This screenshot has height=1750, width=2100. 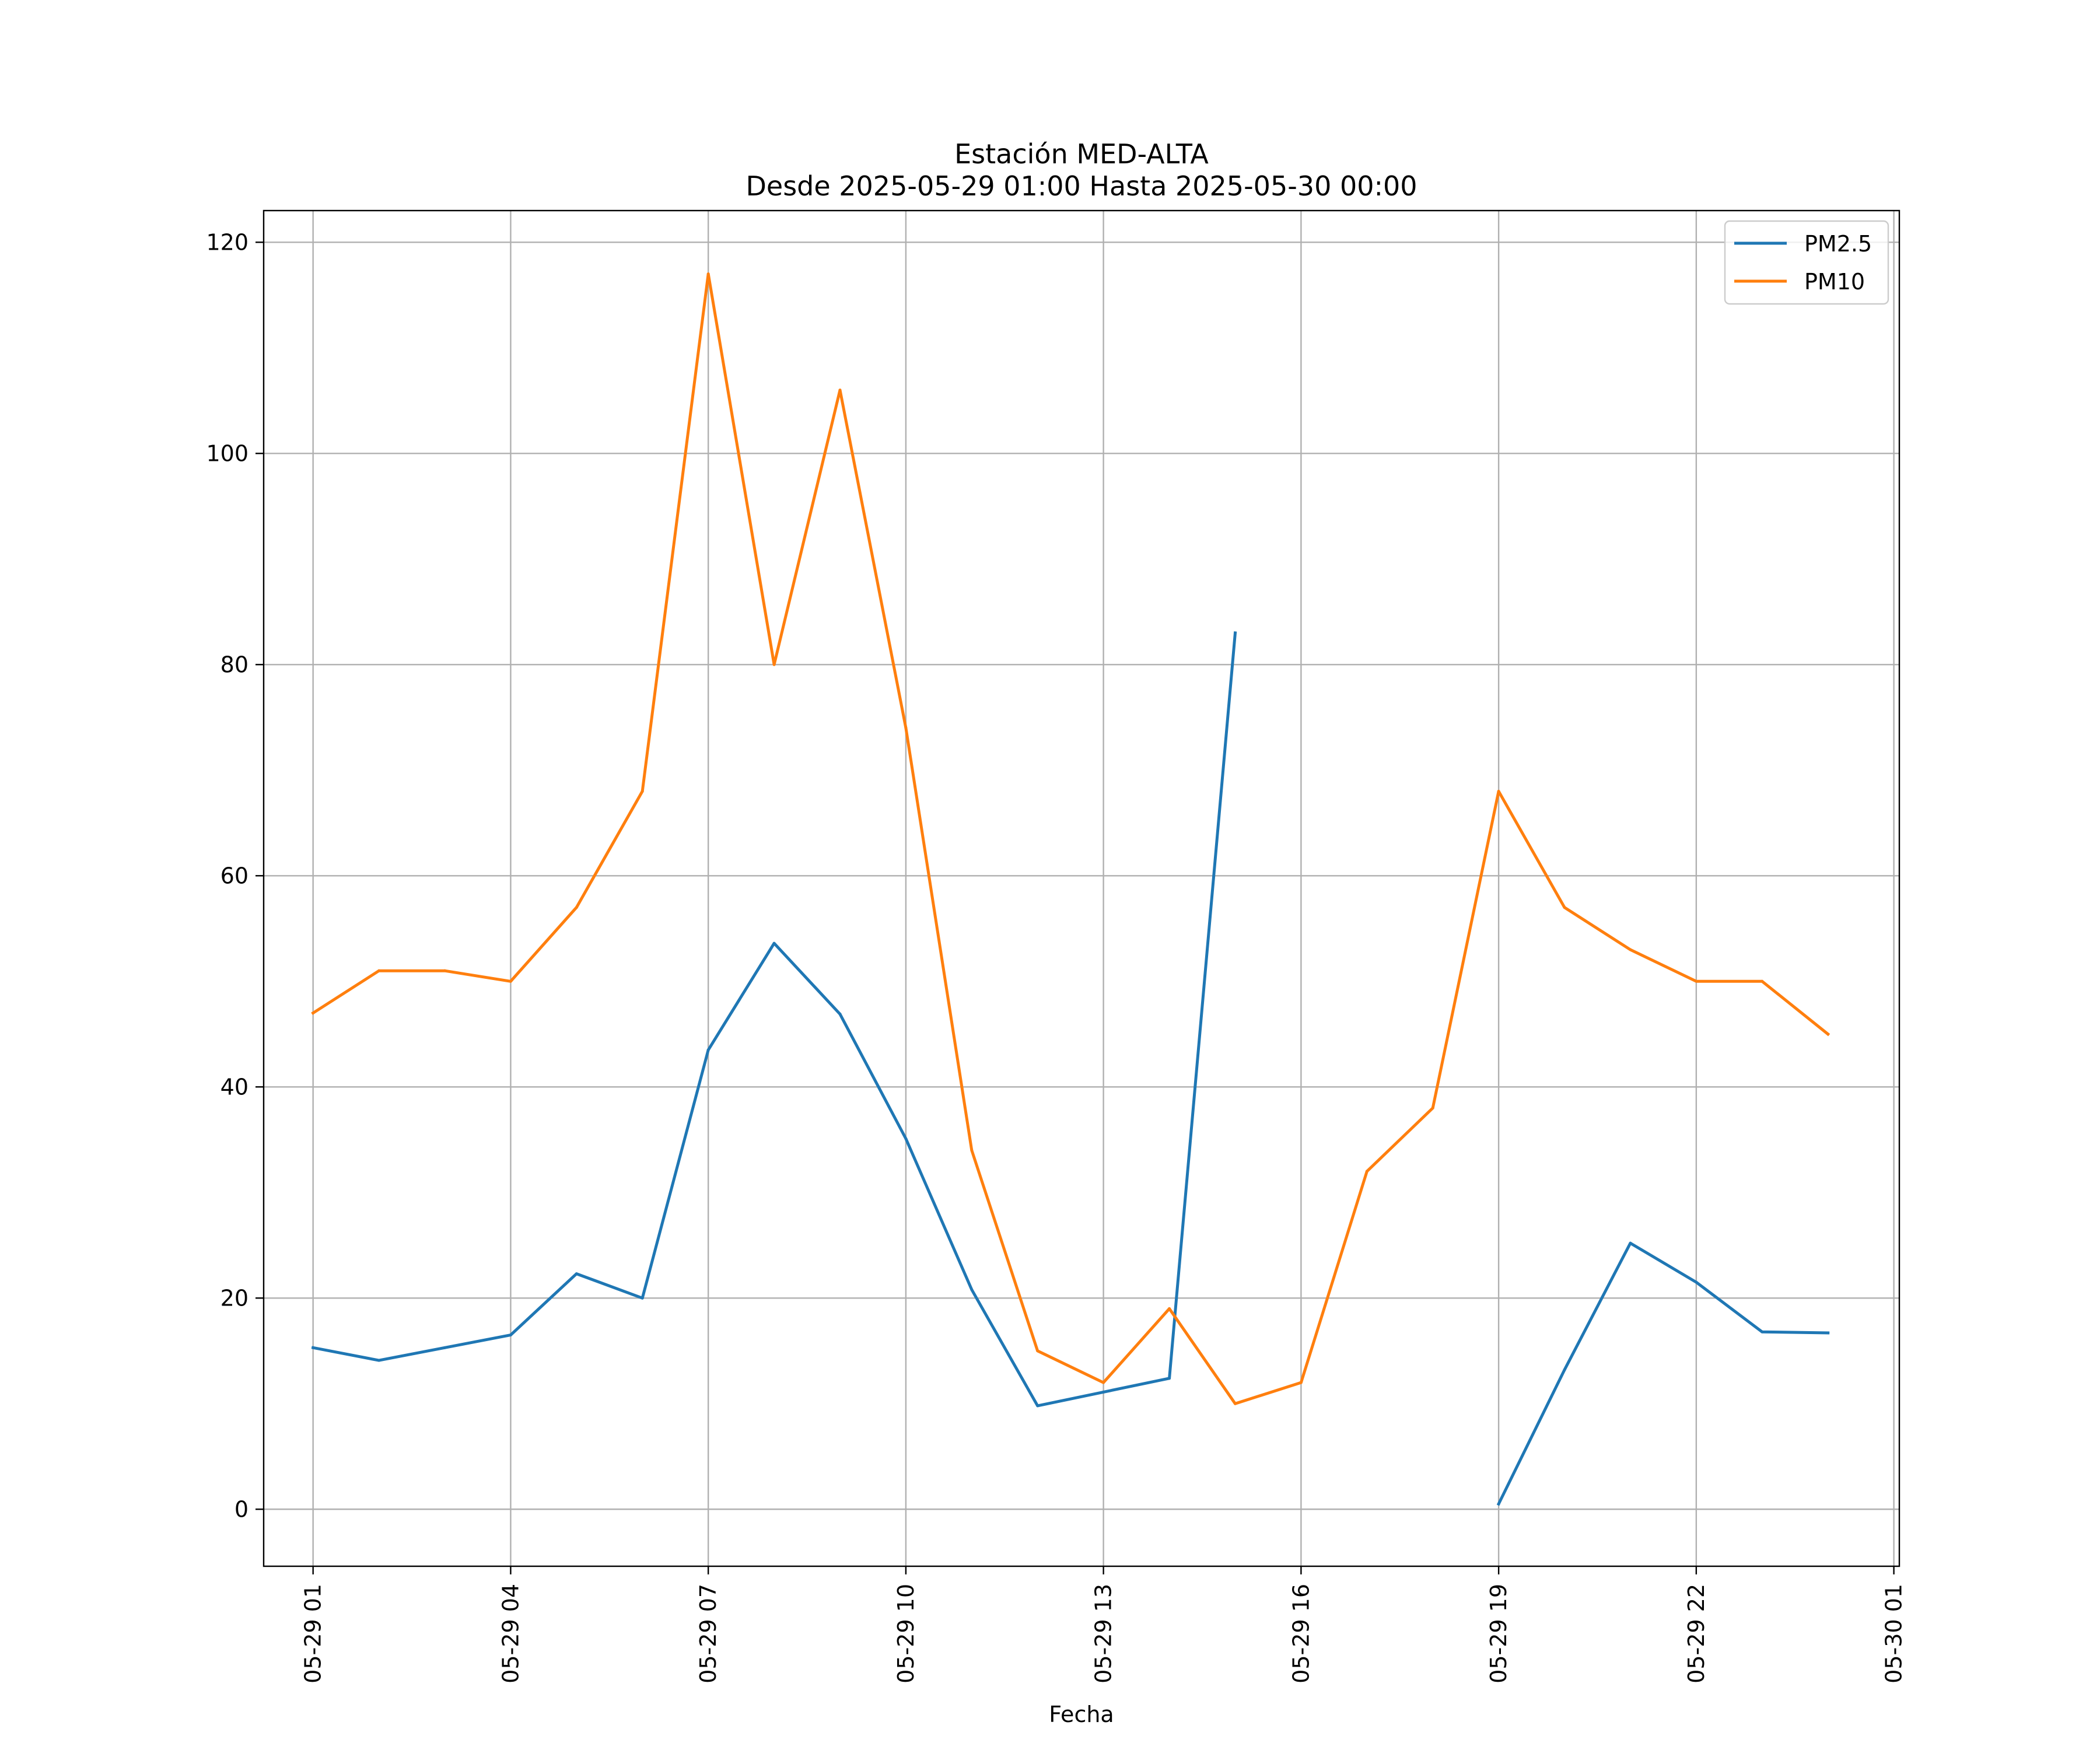 What do you see at coordinates (235, 1087) in the screenshot?
I see `y-tick-label: 40` at bounding box center [235, 1087].